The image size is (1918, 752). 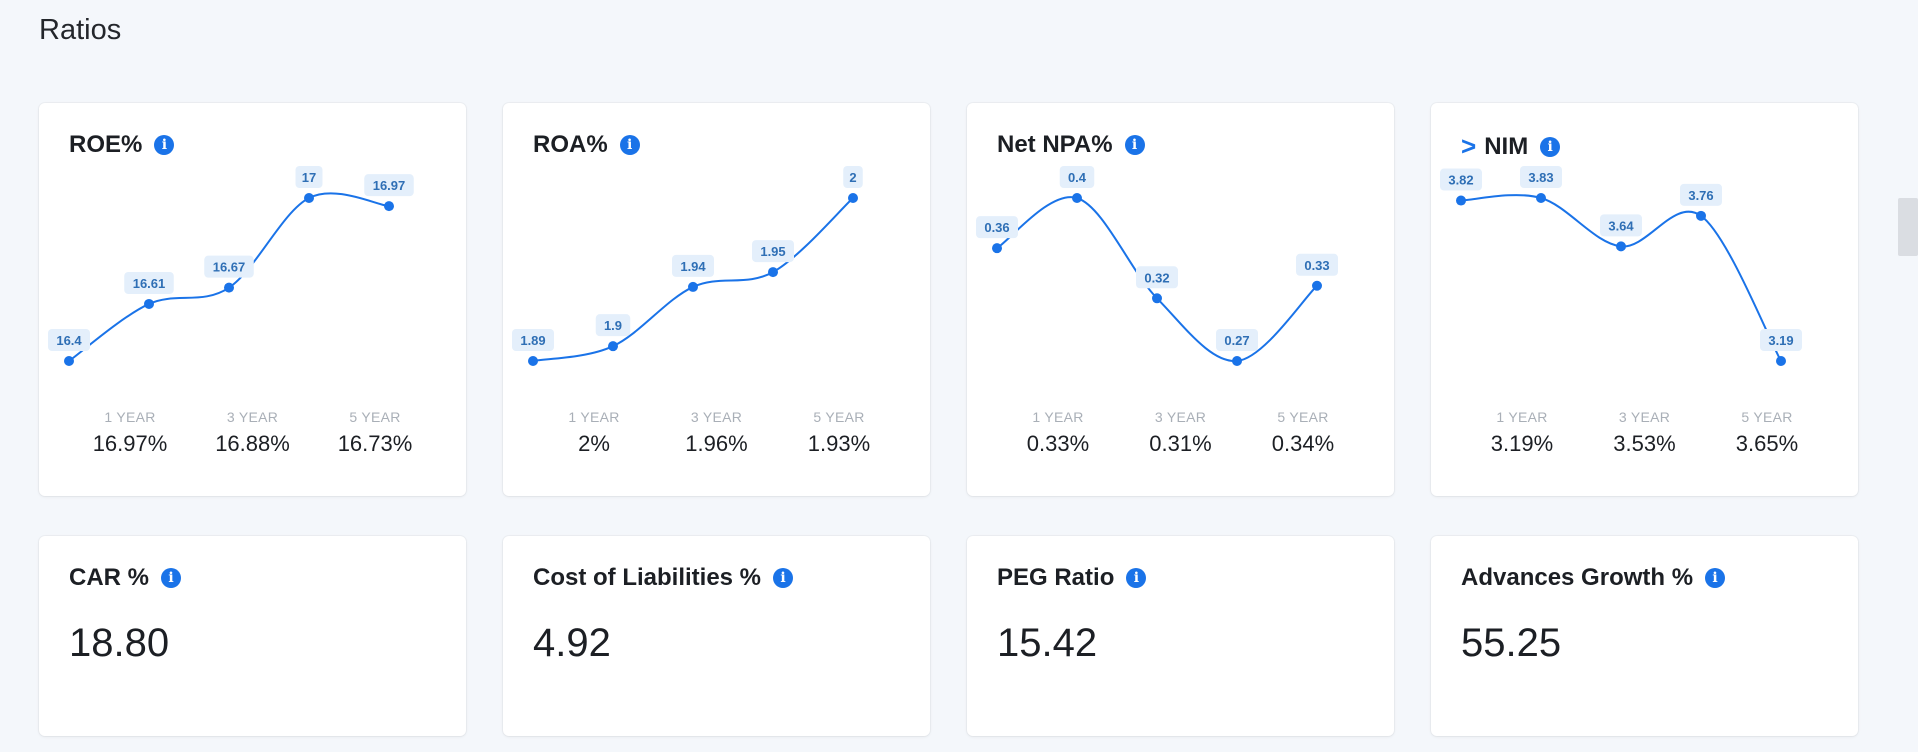 I want to click on period-value: 3.65%, so click(x=1767, y=443).